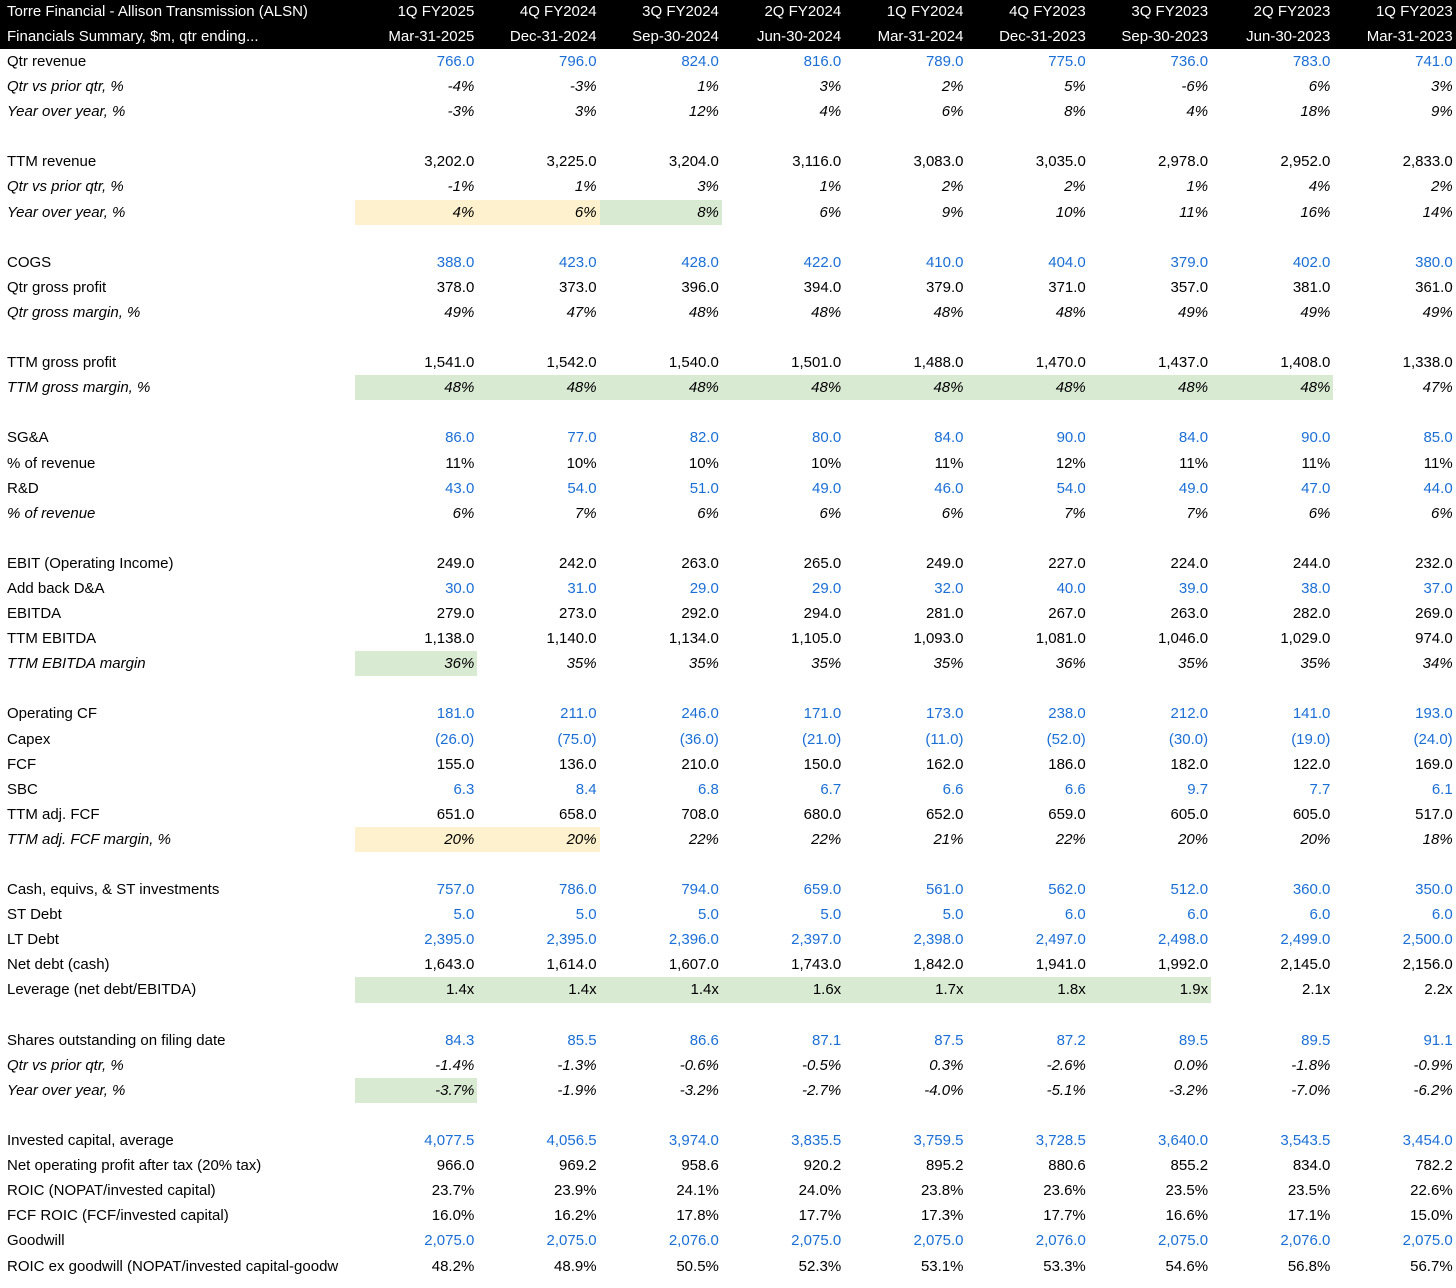 The height and width of the screenshot is (1288, 1456). I want to click on data-row: Year over year, % -3% 3% 12% 4% 6% 8% 4% 18% 9%, so click(728, 111).